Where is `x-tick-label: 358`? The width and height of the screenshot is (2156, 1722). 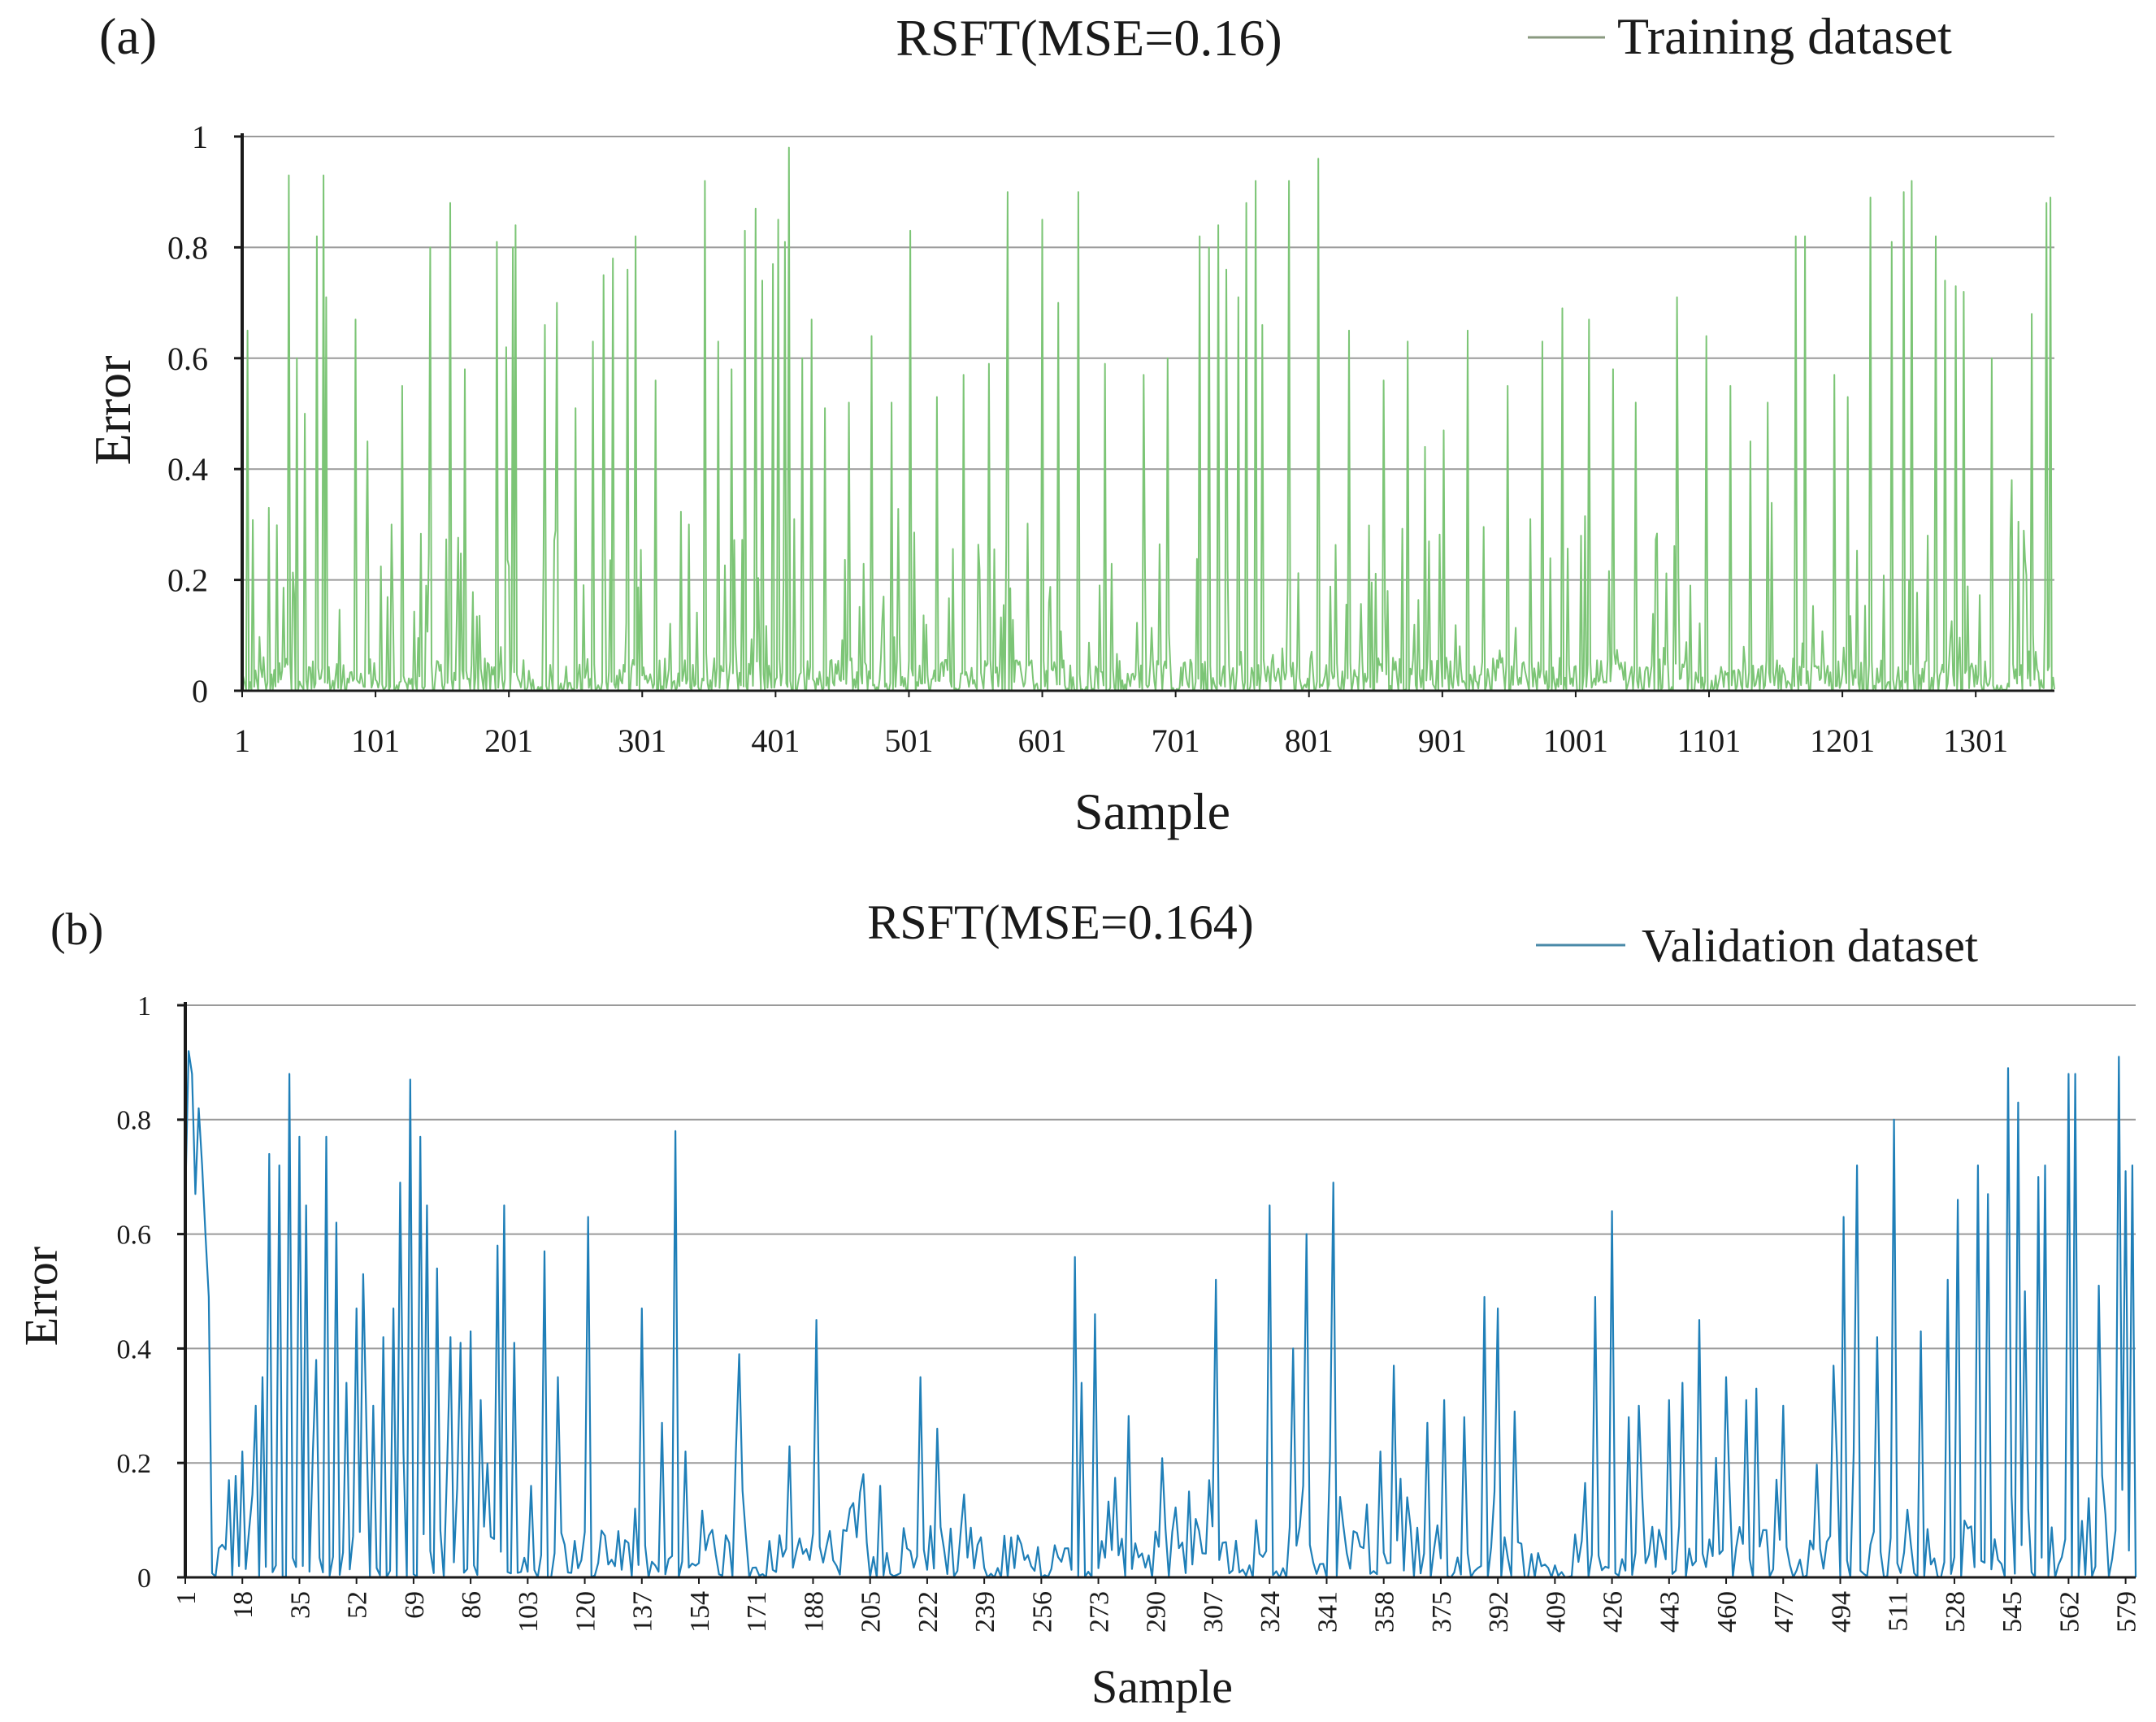
x-tick-label: 358 is located at coordinates (1385, 1612).